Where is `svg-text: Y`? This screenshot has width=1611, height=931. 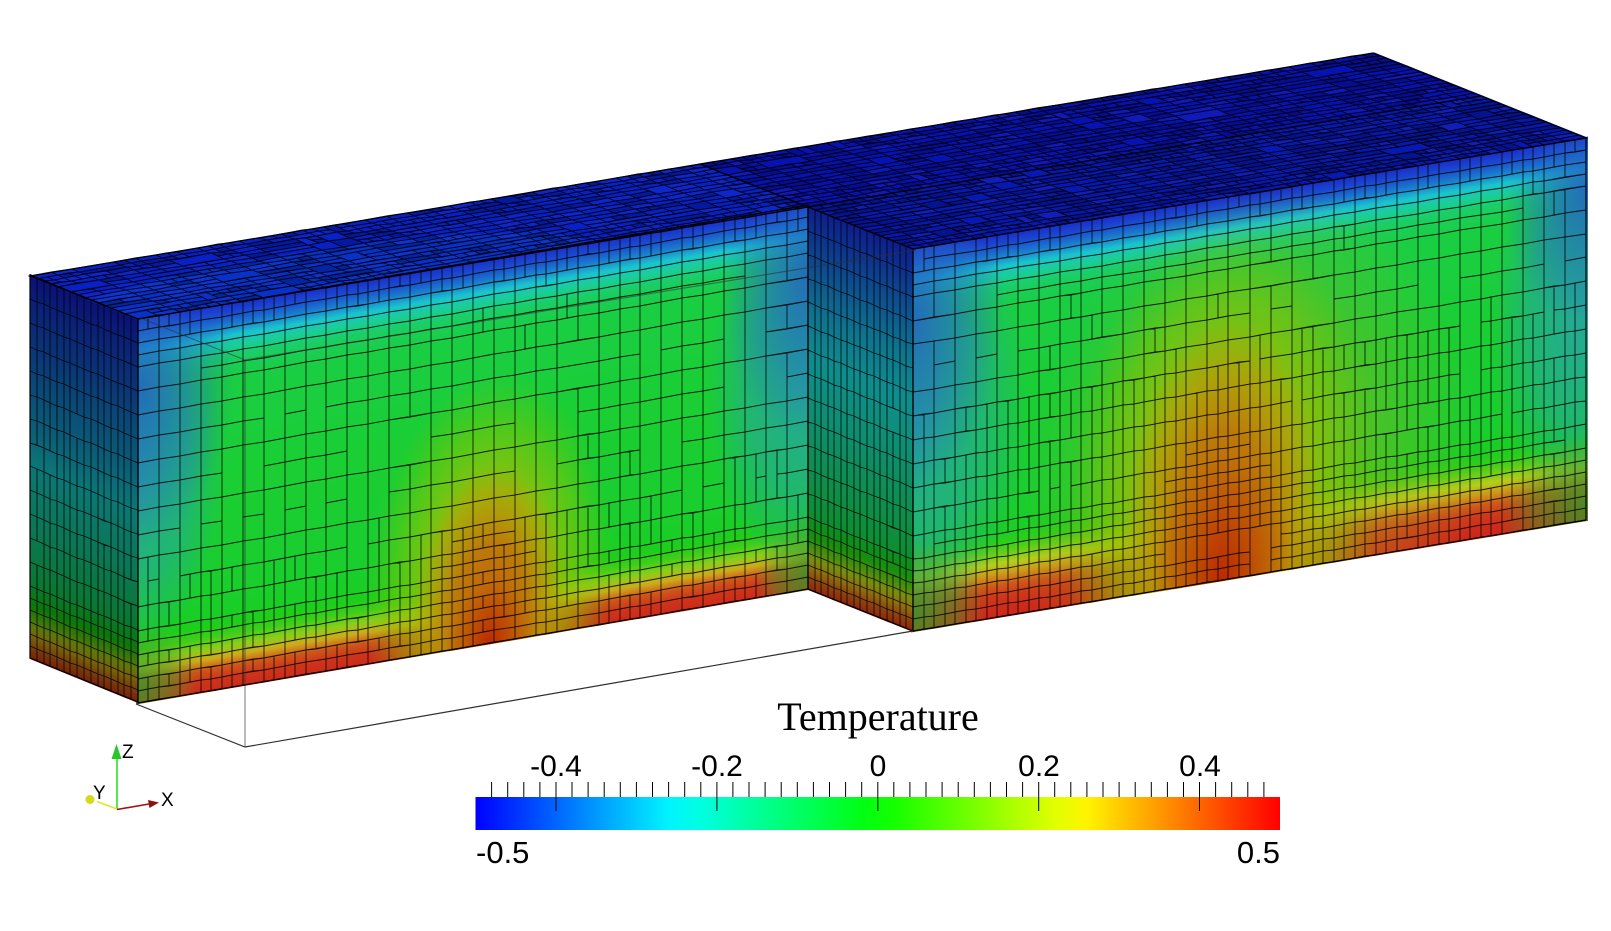 svg-text: Y is located at coordinates (99, 793).